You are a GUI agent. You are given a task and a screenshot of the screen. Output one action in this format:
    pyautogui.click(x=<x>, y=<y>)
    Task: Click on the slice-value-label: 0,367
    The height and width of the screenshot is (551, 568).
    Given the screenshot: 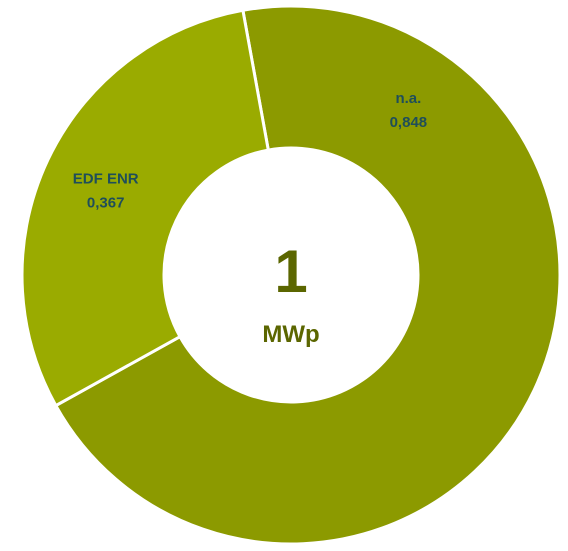 What is the action you would take?
    pyautogui.click(x=106, y=202)
    